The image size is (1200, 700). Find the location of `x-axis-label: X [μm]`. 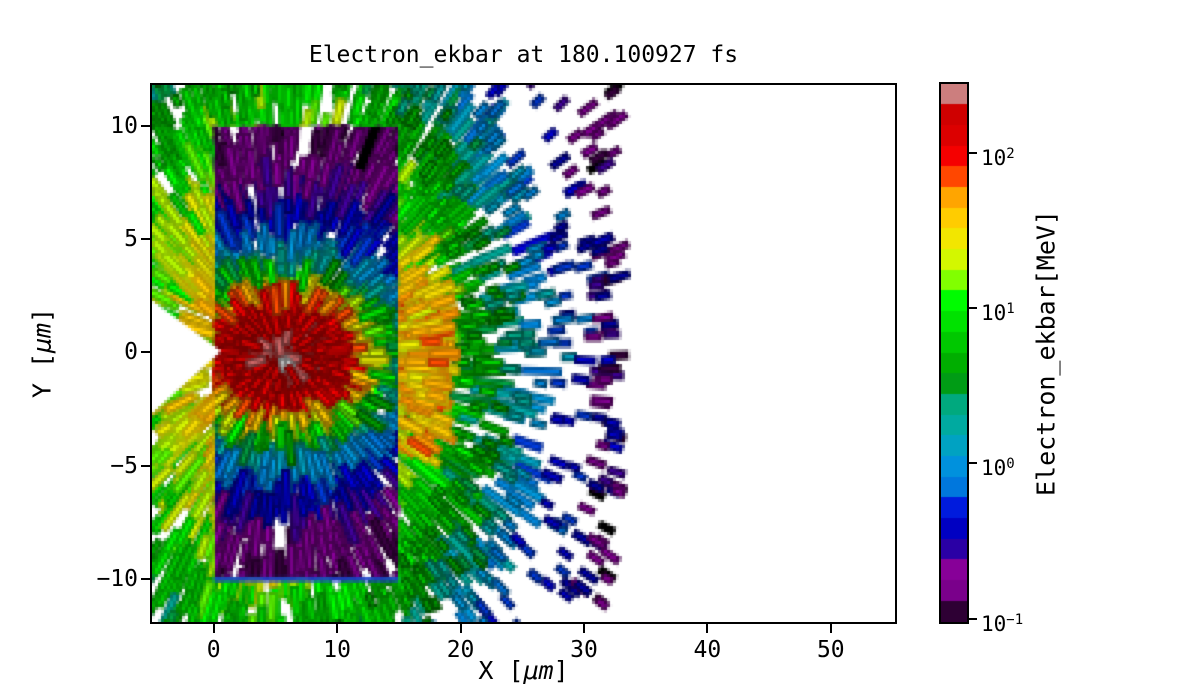

x-axis-label: X [μm] is located at coordinates (523, 670).